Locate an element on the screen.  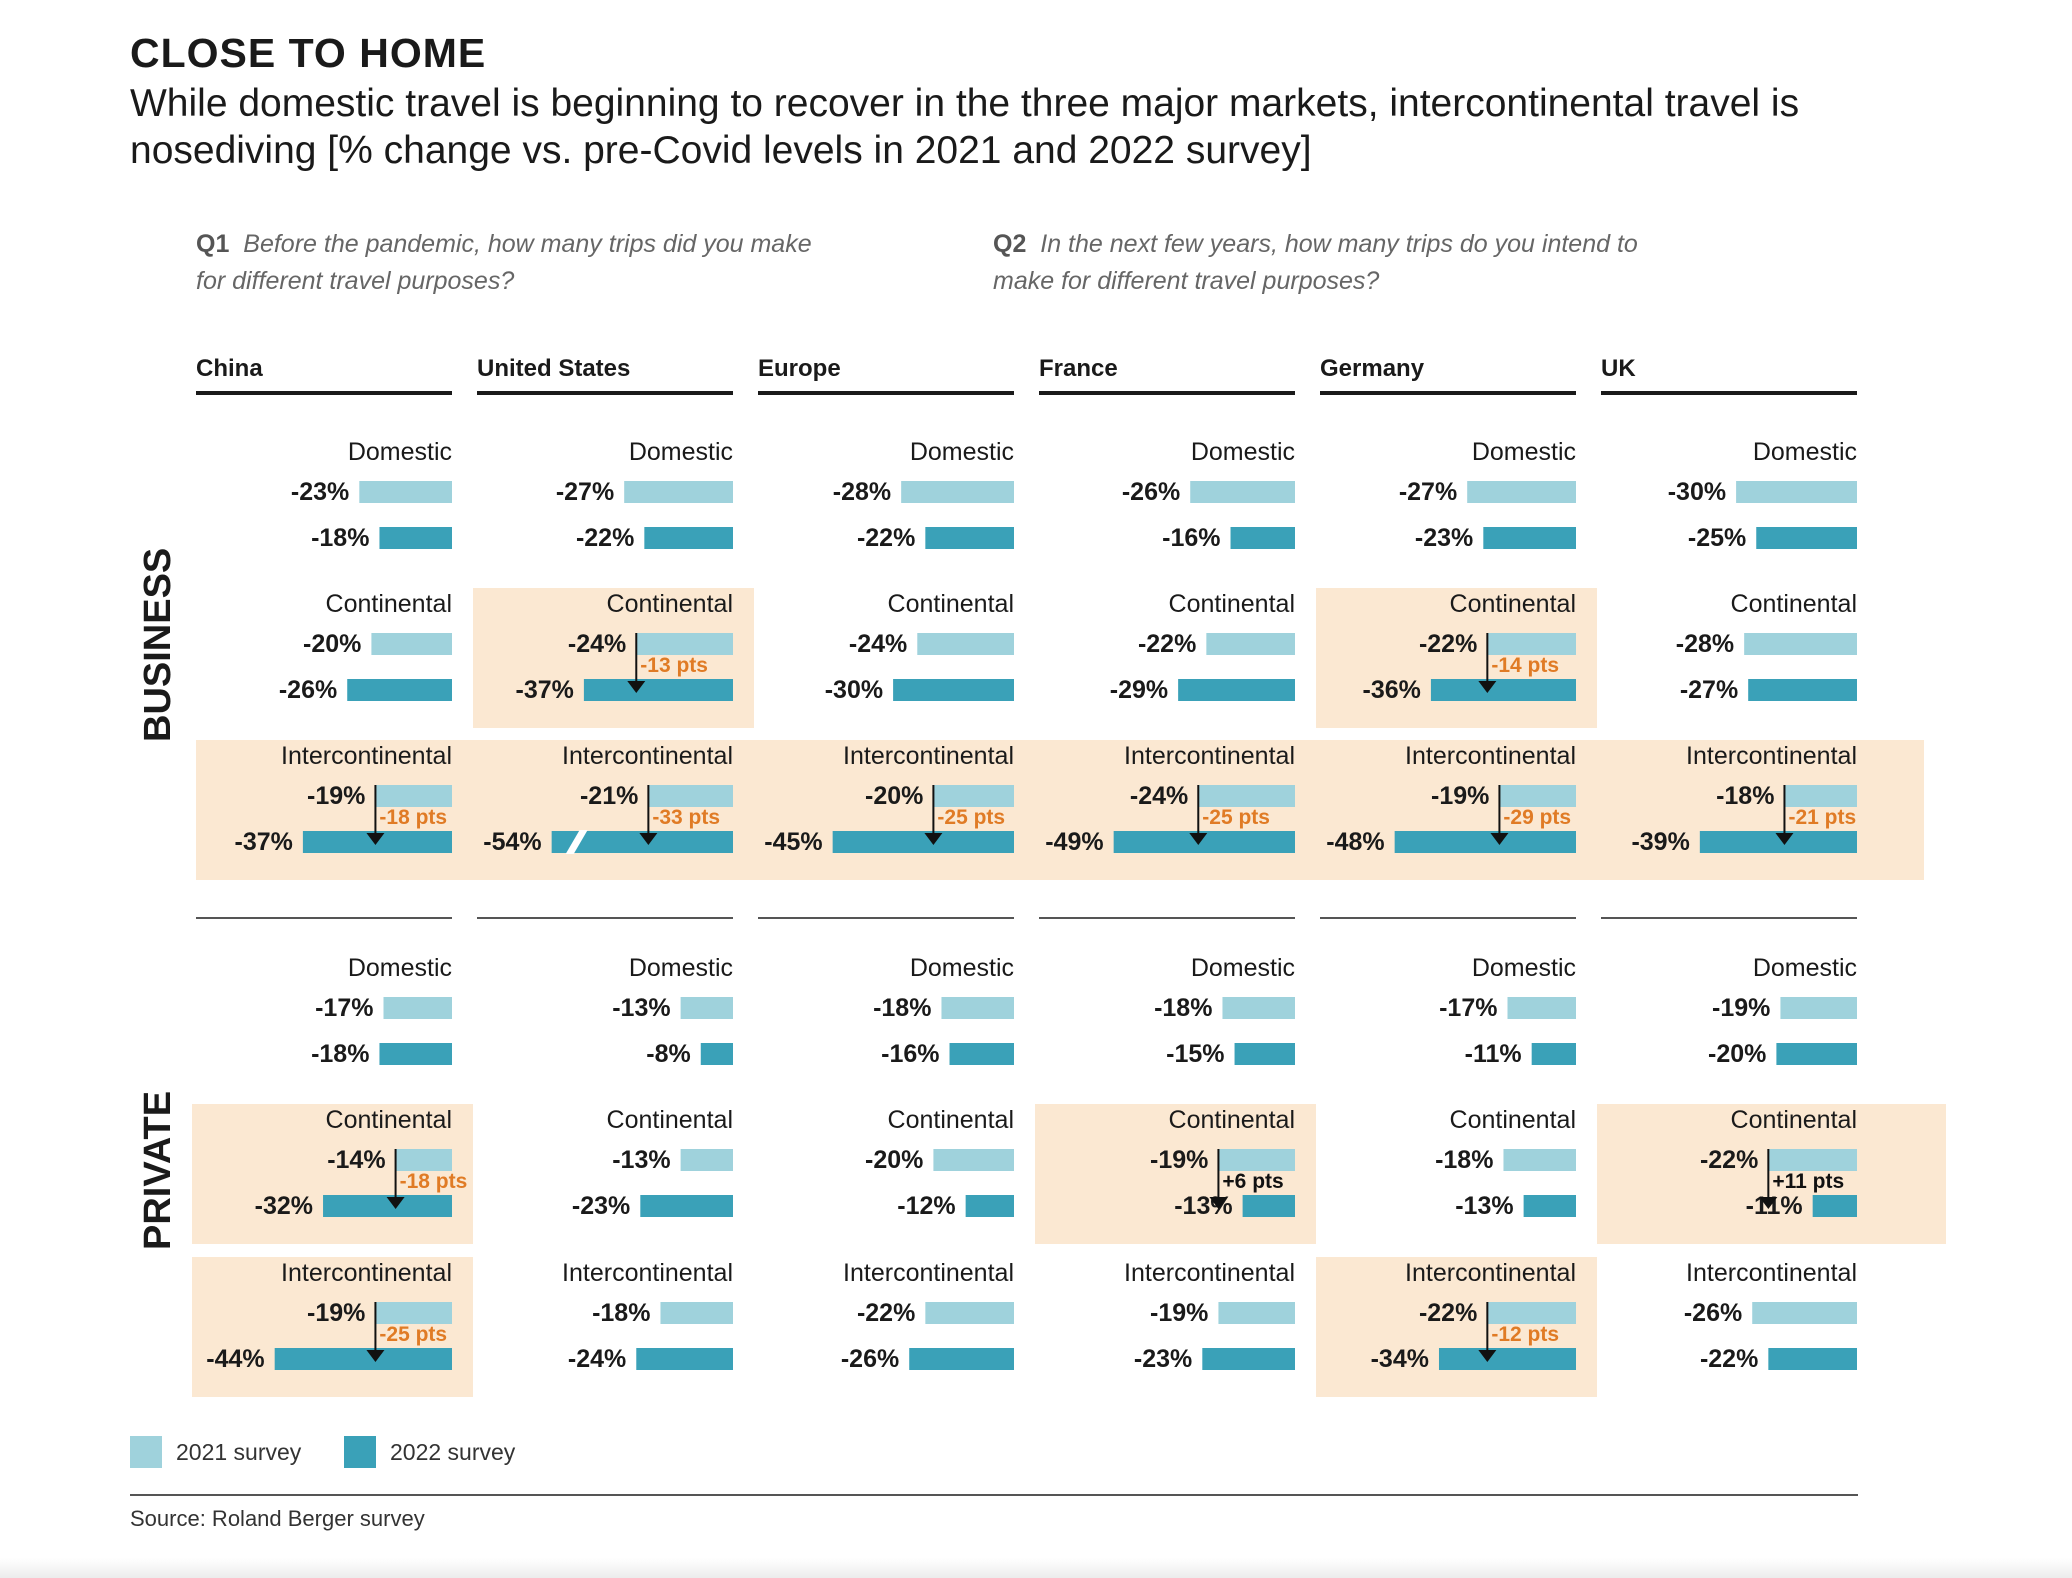
value-label-2022-private-continental-germany: -13% is located at coordinates (1484, 1206).